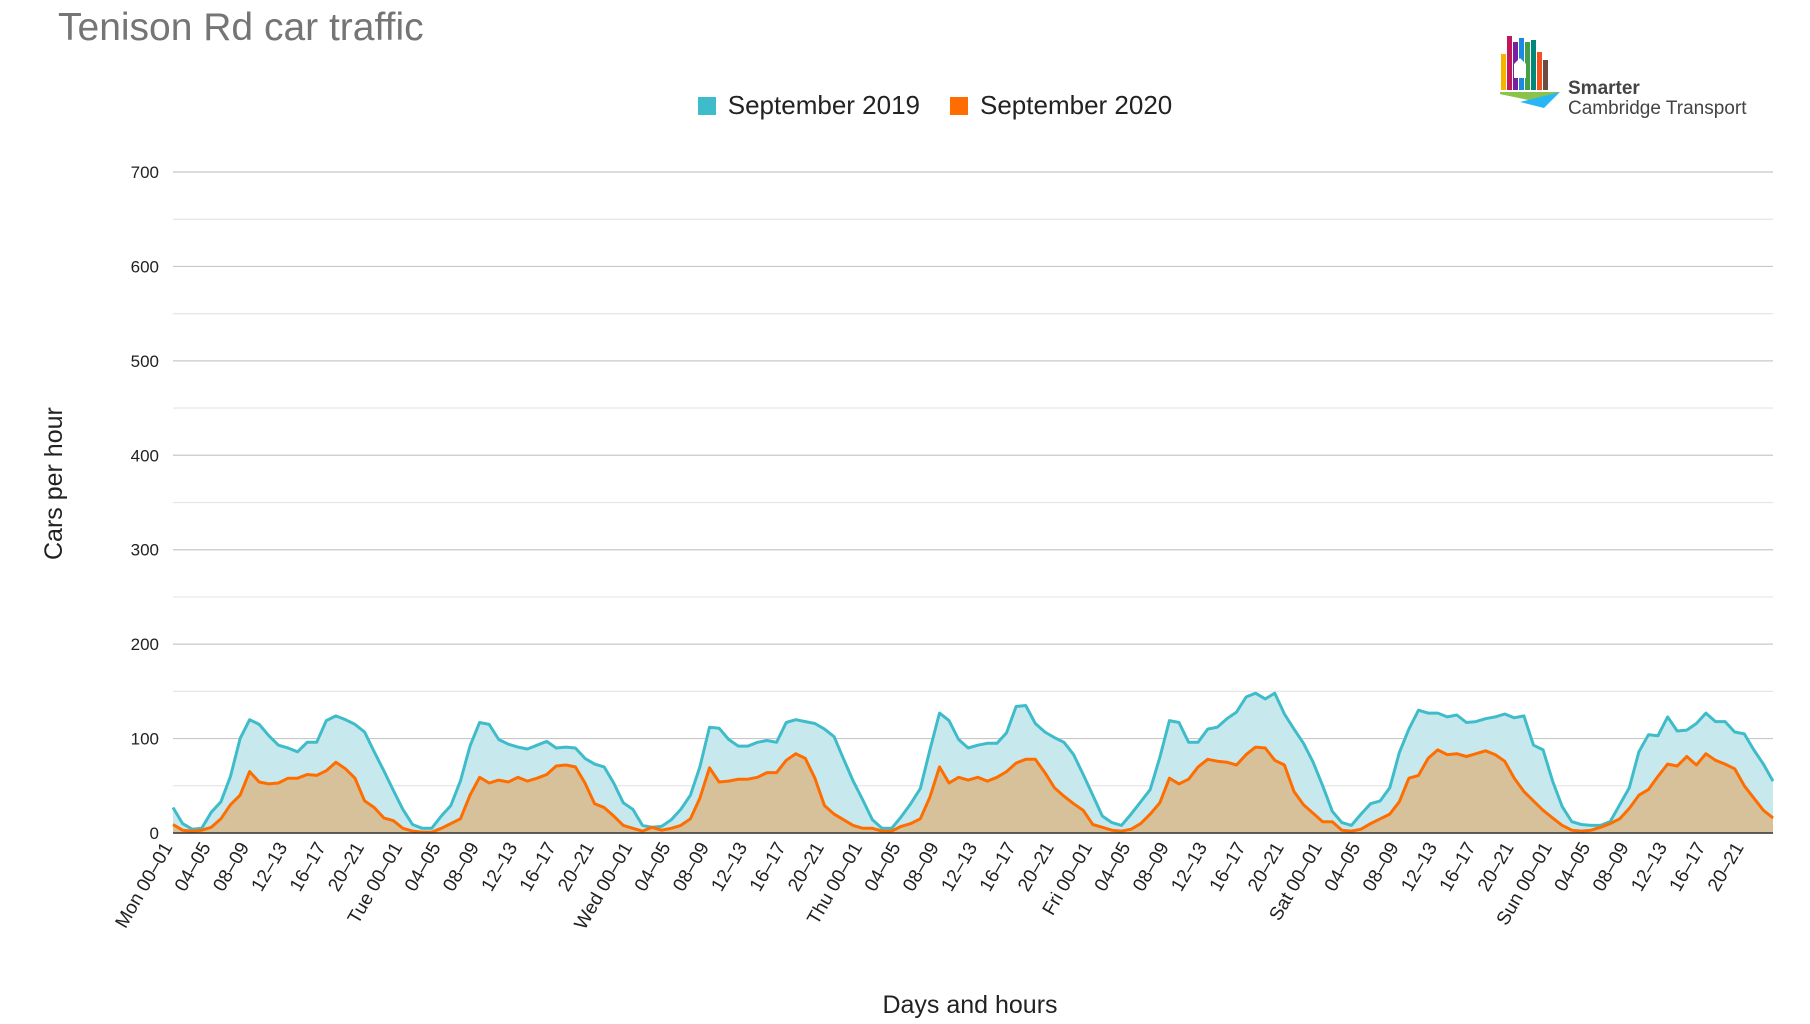 The height and width of the screenshot is (1024, 1810). What do you see at coordinates (959, 105) in the screenshot?
I see `legend-swatch-2020` at bounding box center [959, 105].